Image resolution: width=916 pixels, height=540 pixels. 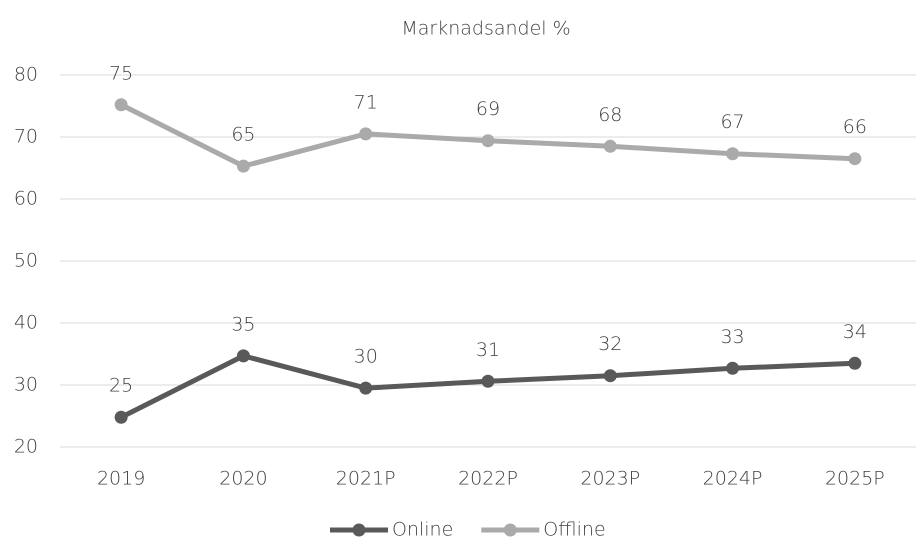 What do you see at coordinates (610, 479) in the screenshot?
I see `x-tick-label: 2023P` at bounding box center [610, 479].